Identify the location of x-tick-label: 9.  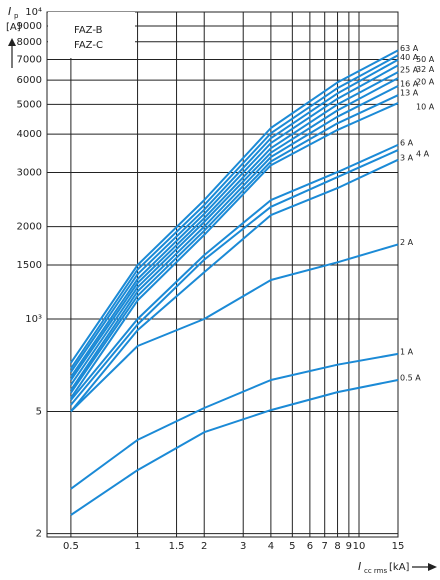
(349, 546).